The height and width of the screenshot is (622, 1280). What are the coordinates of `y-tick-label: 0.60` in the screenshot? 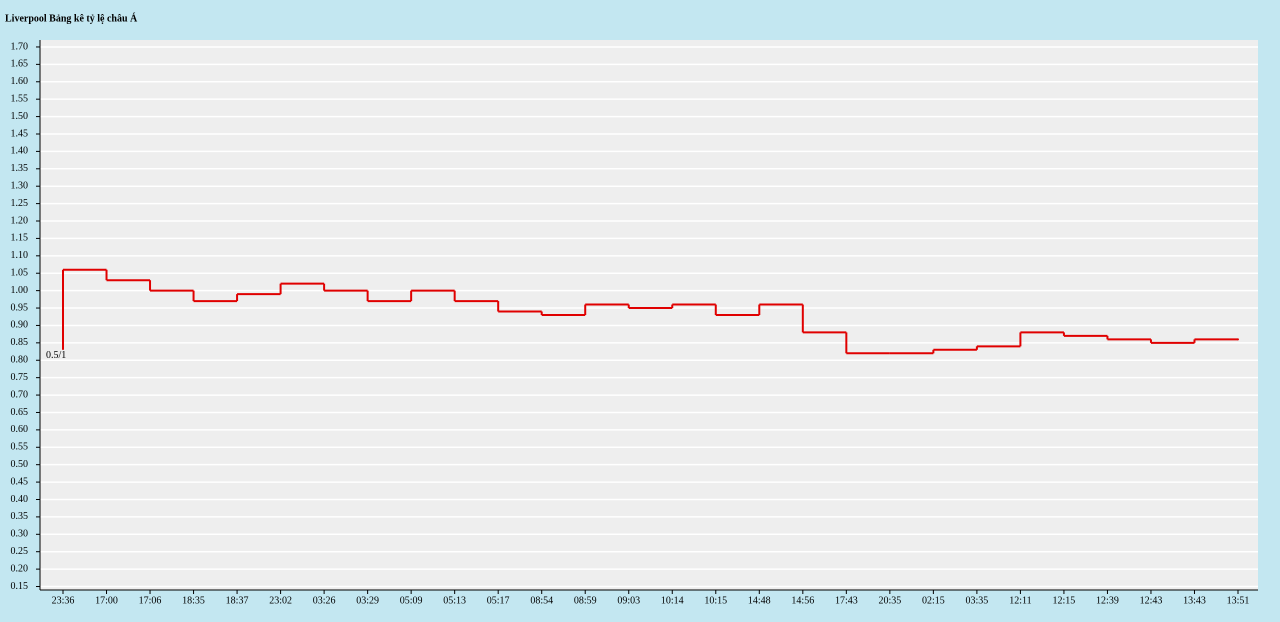 It's located at (20, 429).